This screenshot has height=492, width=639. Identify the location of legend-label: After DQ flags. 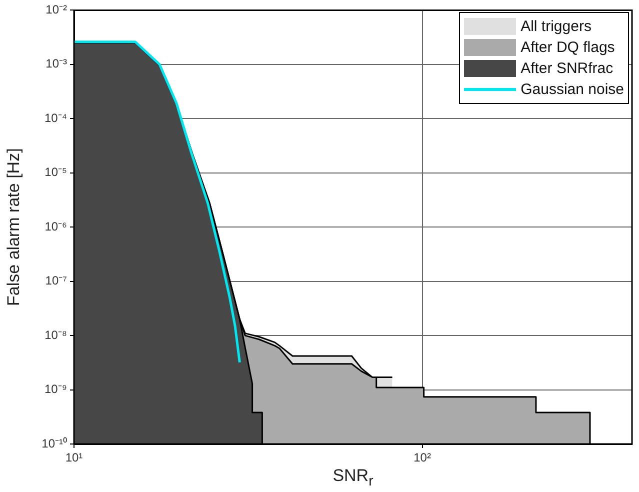
(567, 47).